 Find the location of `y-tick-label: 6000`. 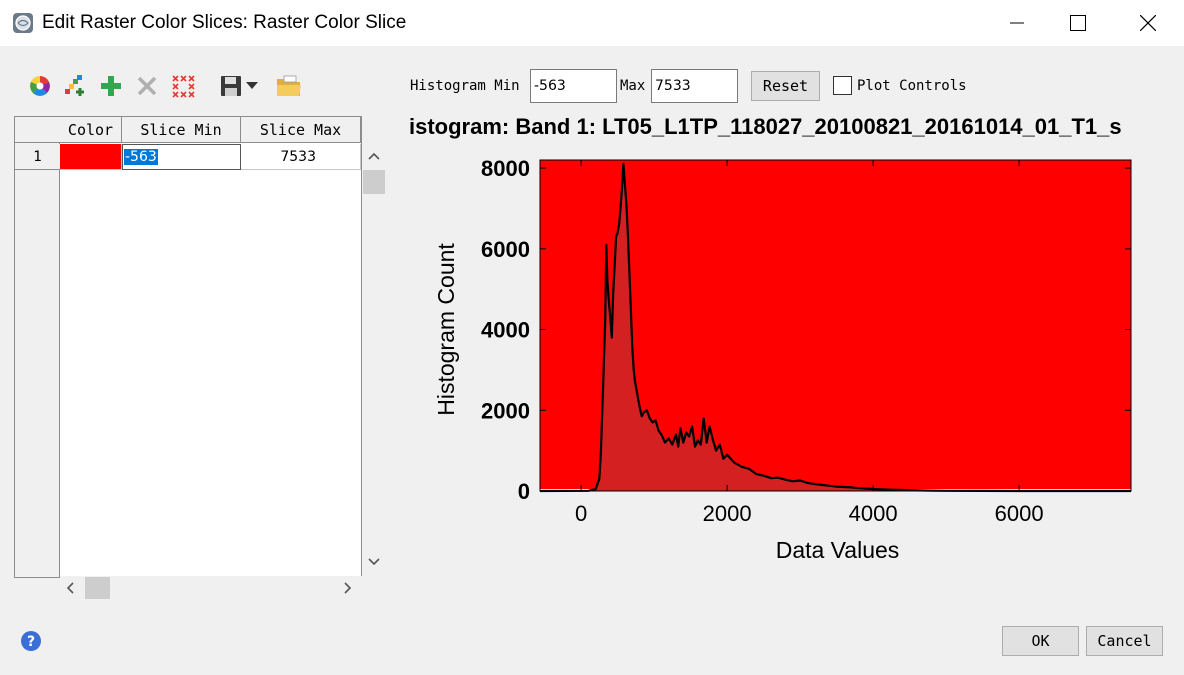

y-tick-label: 6000 is located at coordinates (505, 249).